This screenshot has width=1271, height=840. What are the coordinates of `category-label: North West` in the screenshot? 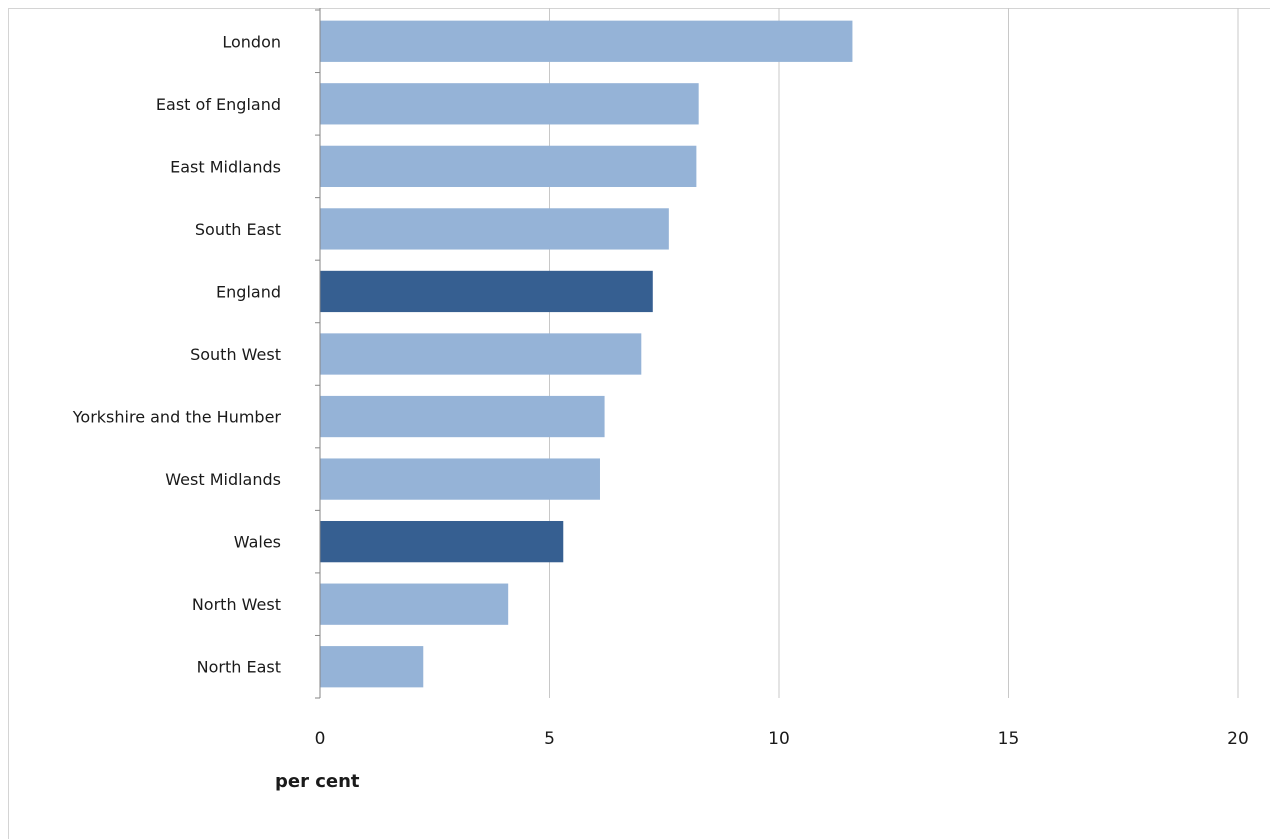 It's located at (236, 604).